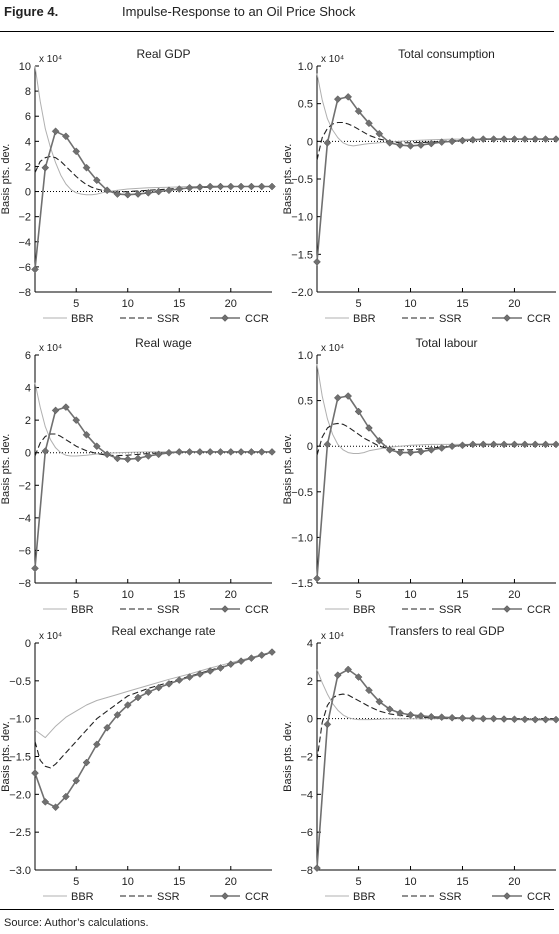 This screenshot has height=934, width=559. I want to click on y-tick-label: −4, so click(306, 795).